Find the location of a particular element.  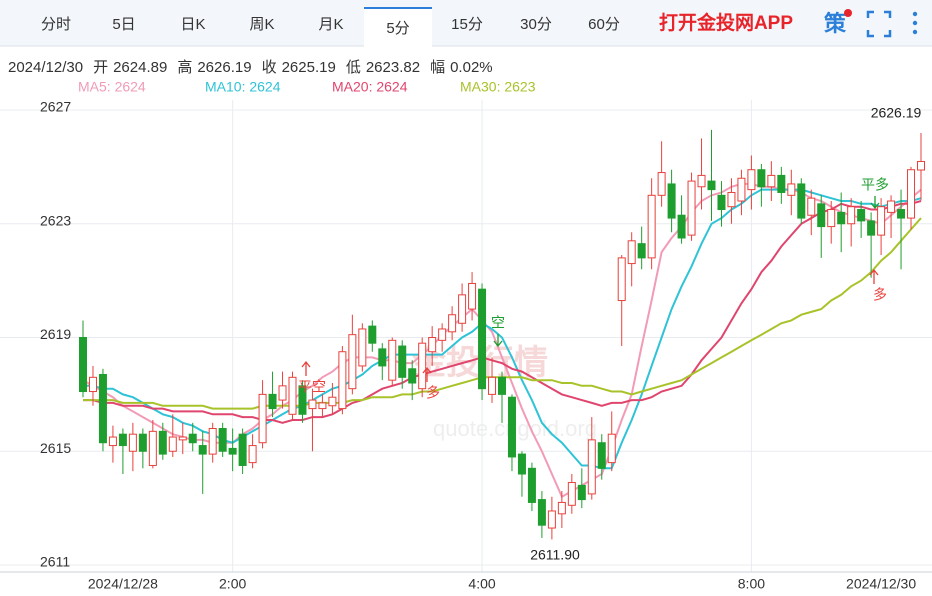

y-tick-label: 2619 is located at coordinates (55, 334).